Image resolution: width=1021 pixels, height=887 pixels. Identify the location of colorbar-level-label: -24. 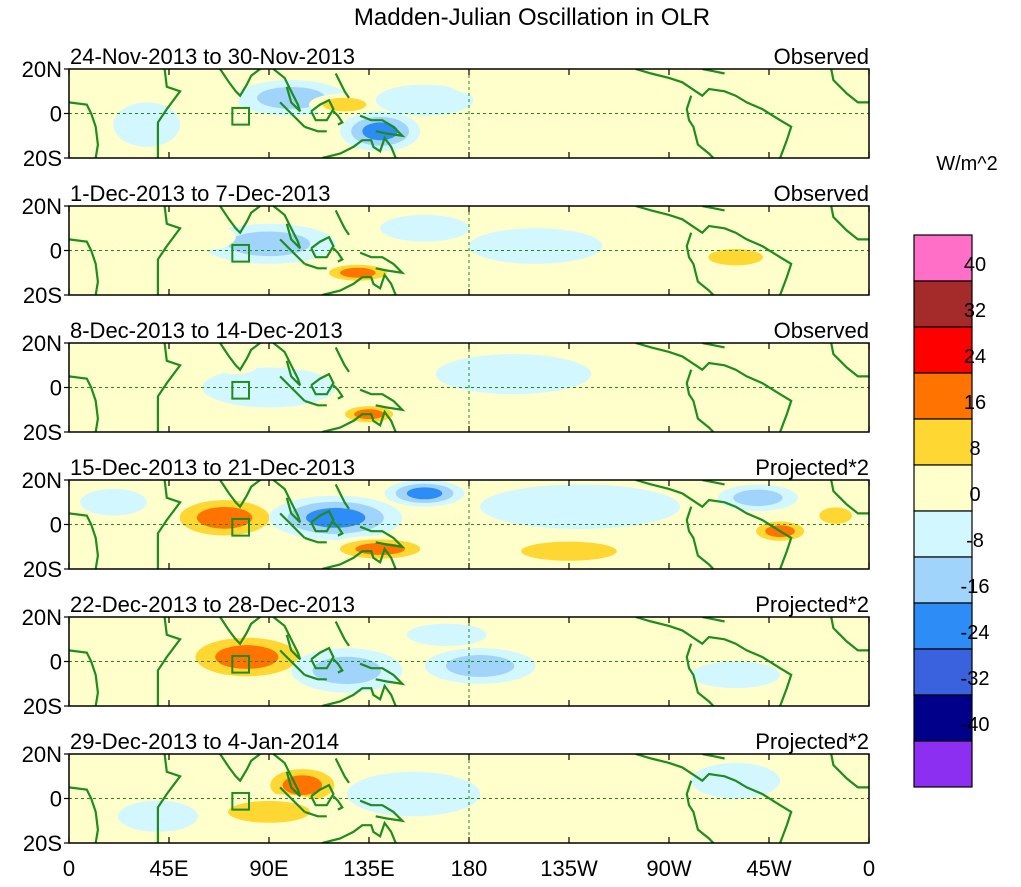
(975, 633).